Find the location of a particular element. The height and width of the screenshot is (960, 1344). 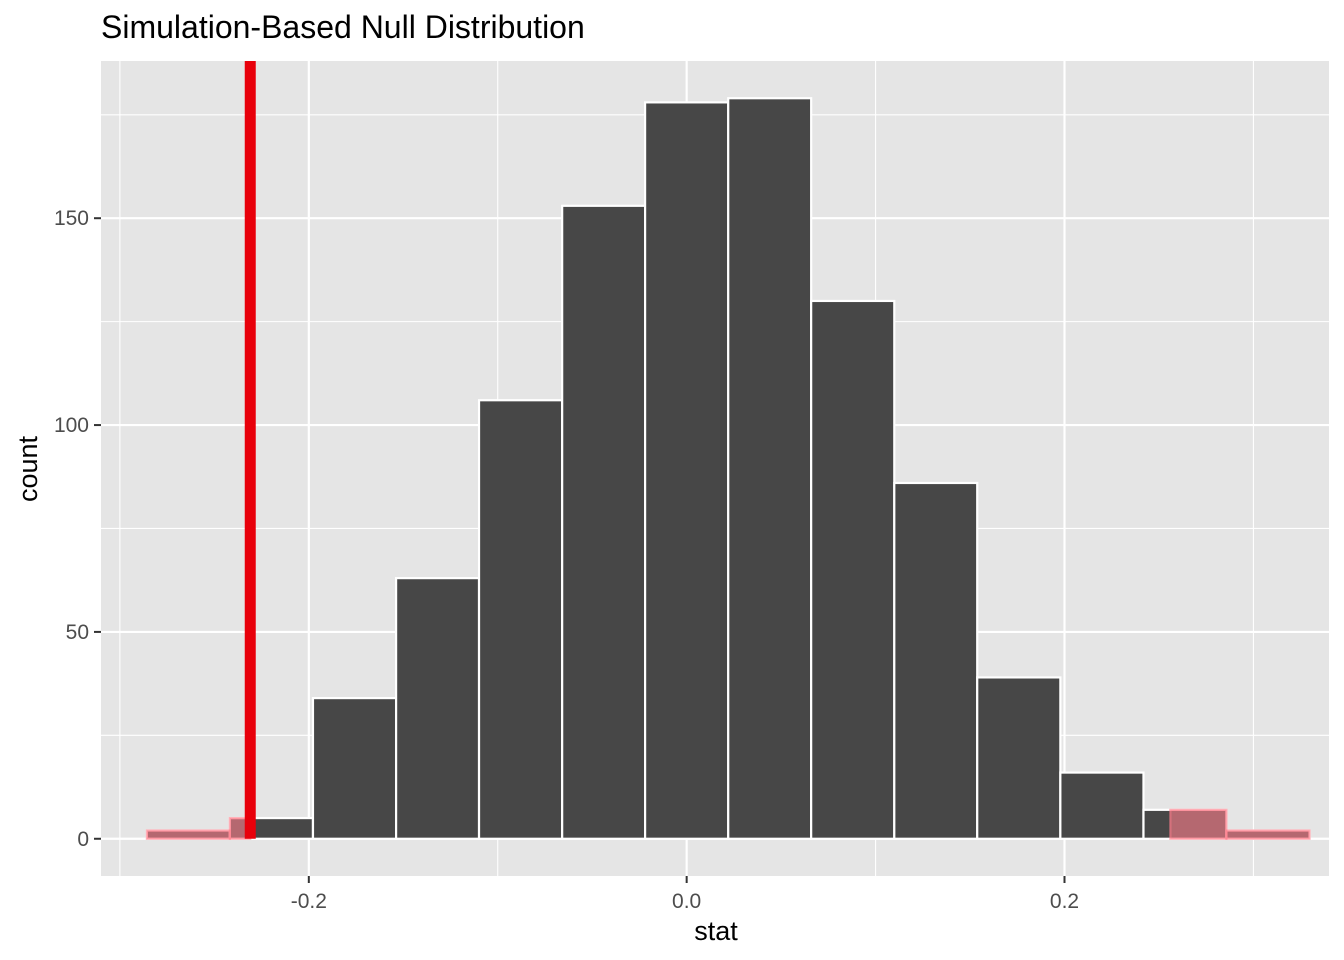

x-tick-label: 0.2 is located at coordinates (1064, 901).